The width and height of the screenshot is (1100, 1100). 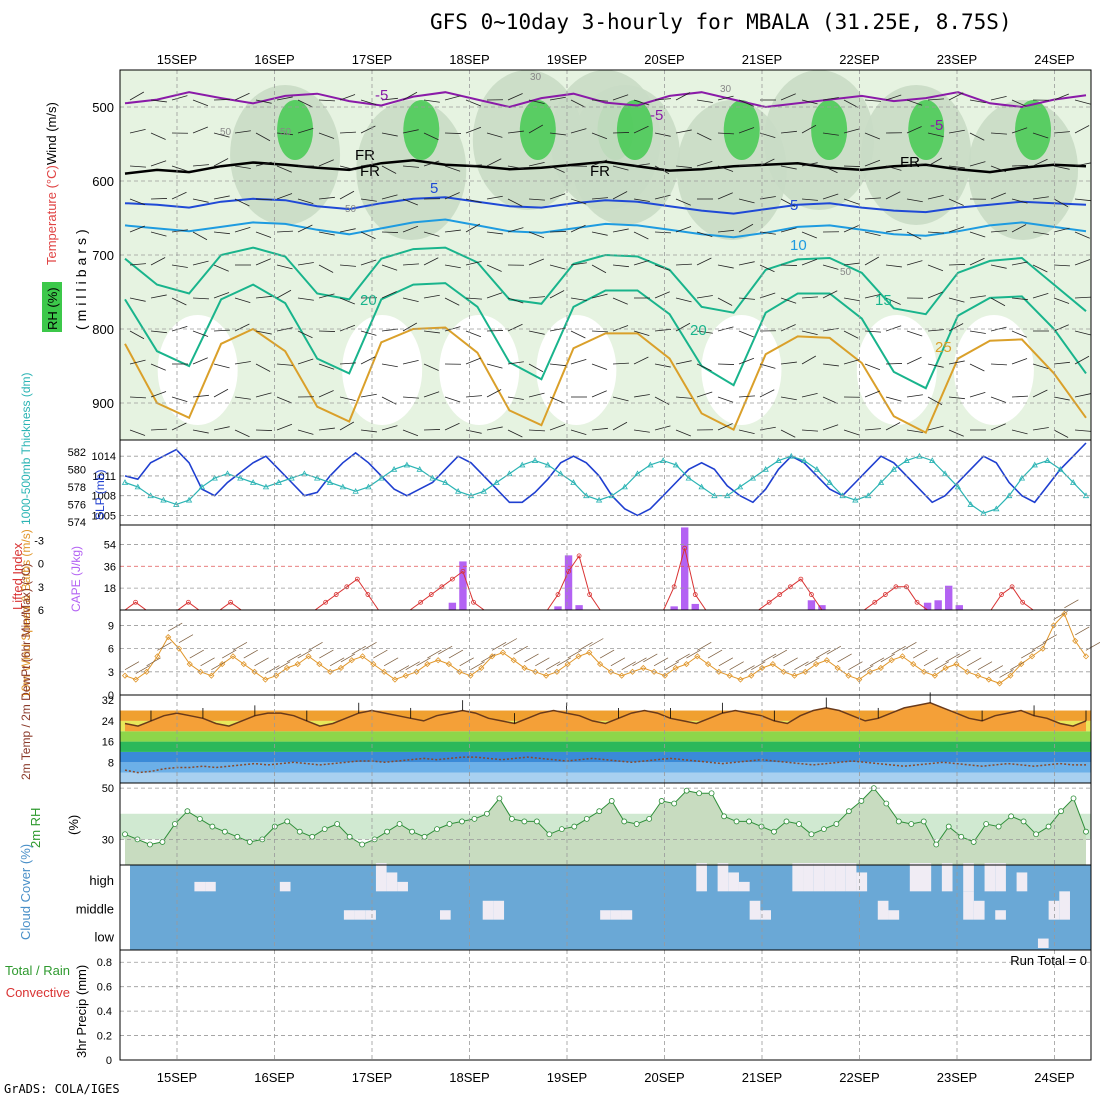 What do you see at coordinates (605, 765) in the screenshot?
I see `dewpoint-line` at bounding box center [605, 765].